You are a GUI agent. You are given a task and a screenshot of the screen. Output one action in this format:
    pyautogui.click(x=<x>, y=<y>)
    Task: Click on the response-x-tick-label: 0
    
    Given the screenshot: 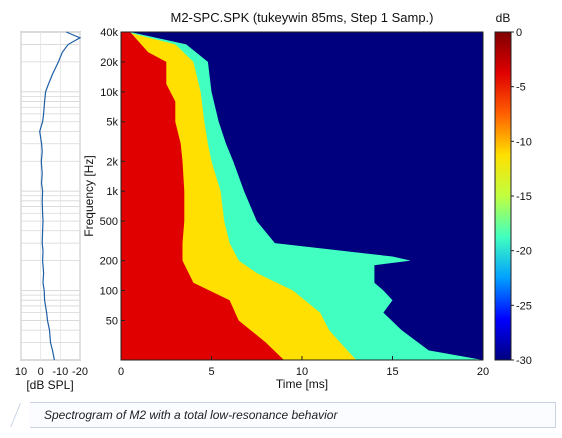 What is the action you would take?
    pyautogui.click(x=41, y=372)
    